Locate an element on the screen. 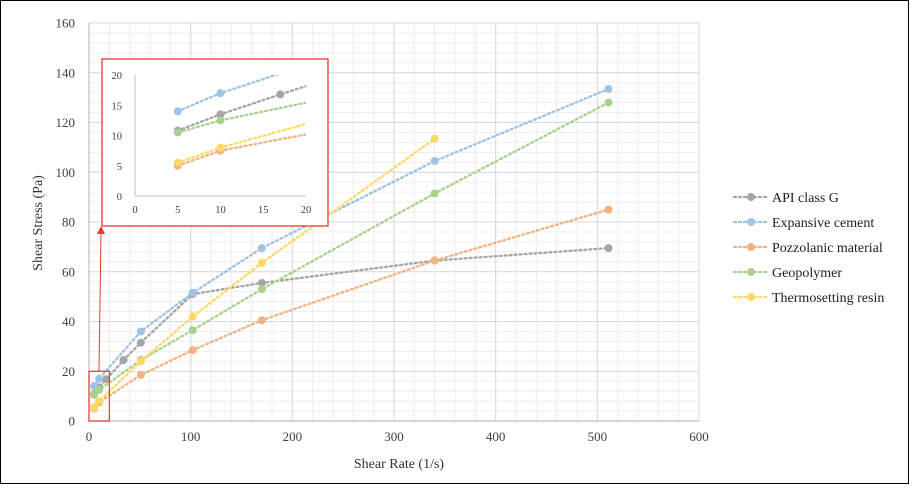 The width and height of the screenshot is (912, 490). y-tick-label: 80 is located at coordinates (68, 222).